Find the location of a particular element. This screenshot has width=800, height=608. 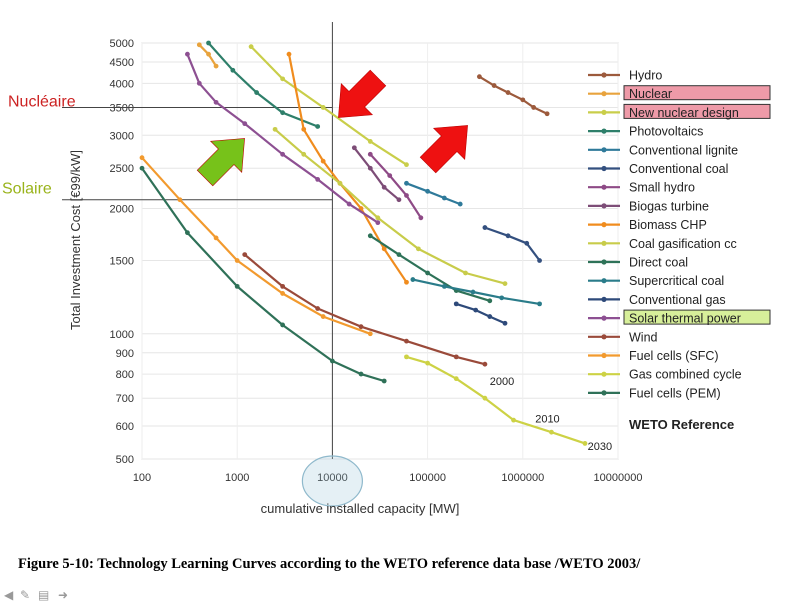

arrow-right-icon: ➜ is located at coordinates (63, 595).